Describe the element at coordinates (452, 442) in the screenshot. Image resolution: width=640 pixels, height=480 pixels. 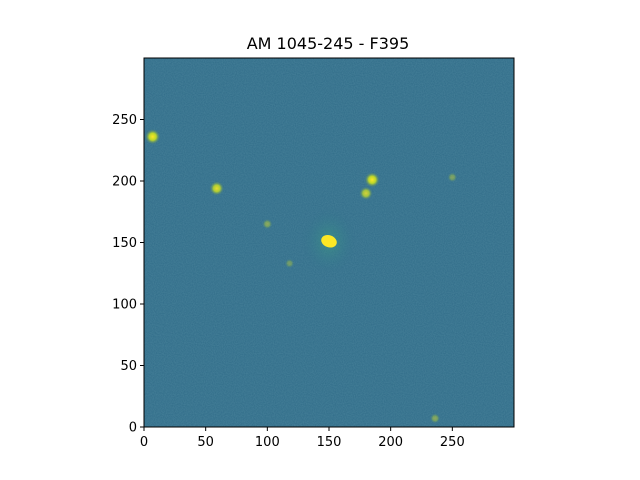
I see `x-tick-label: 250` at that location.